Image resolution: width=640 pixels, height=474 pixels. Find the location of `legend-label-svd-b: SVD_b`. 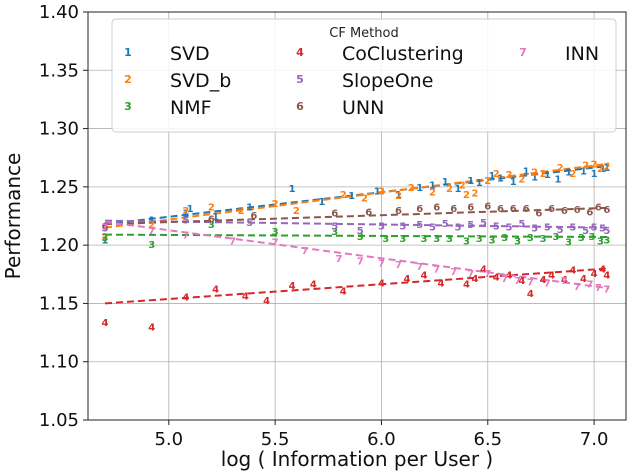

legend-label-svd-b: SVD_b is located at coordinates (200, 81).